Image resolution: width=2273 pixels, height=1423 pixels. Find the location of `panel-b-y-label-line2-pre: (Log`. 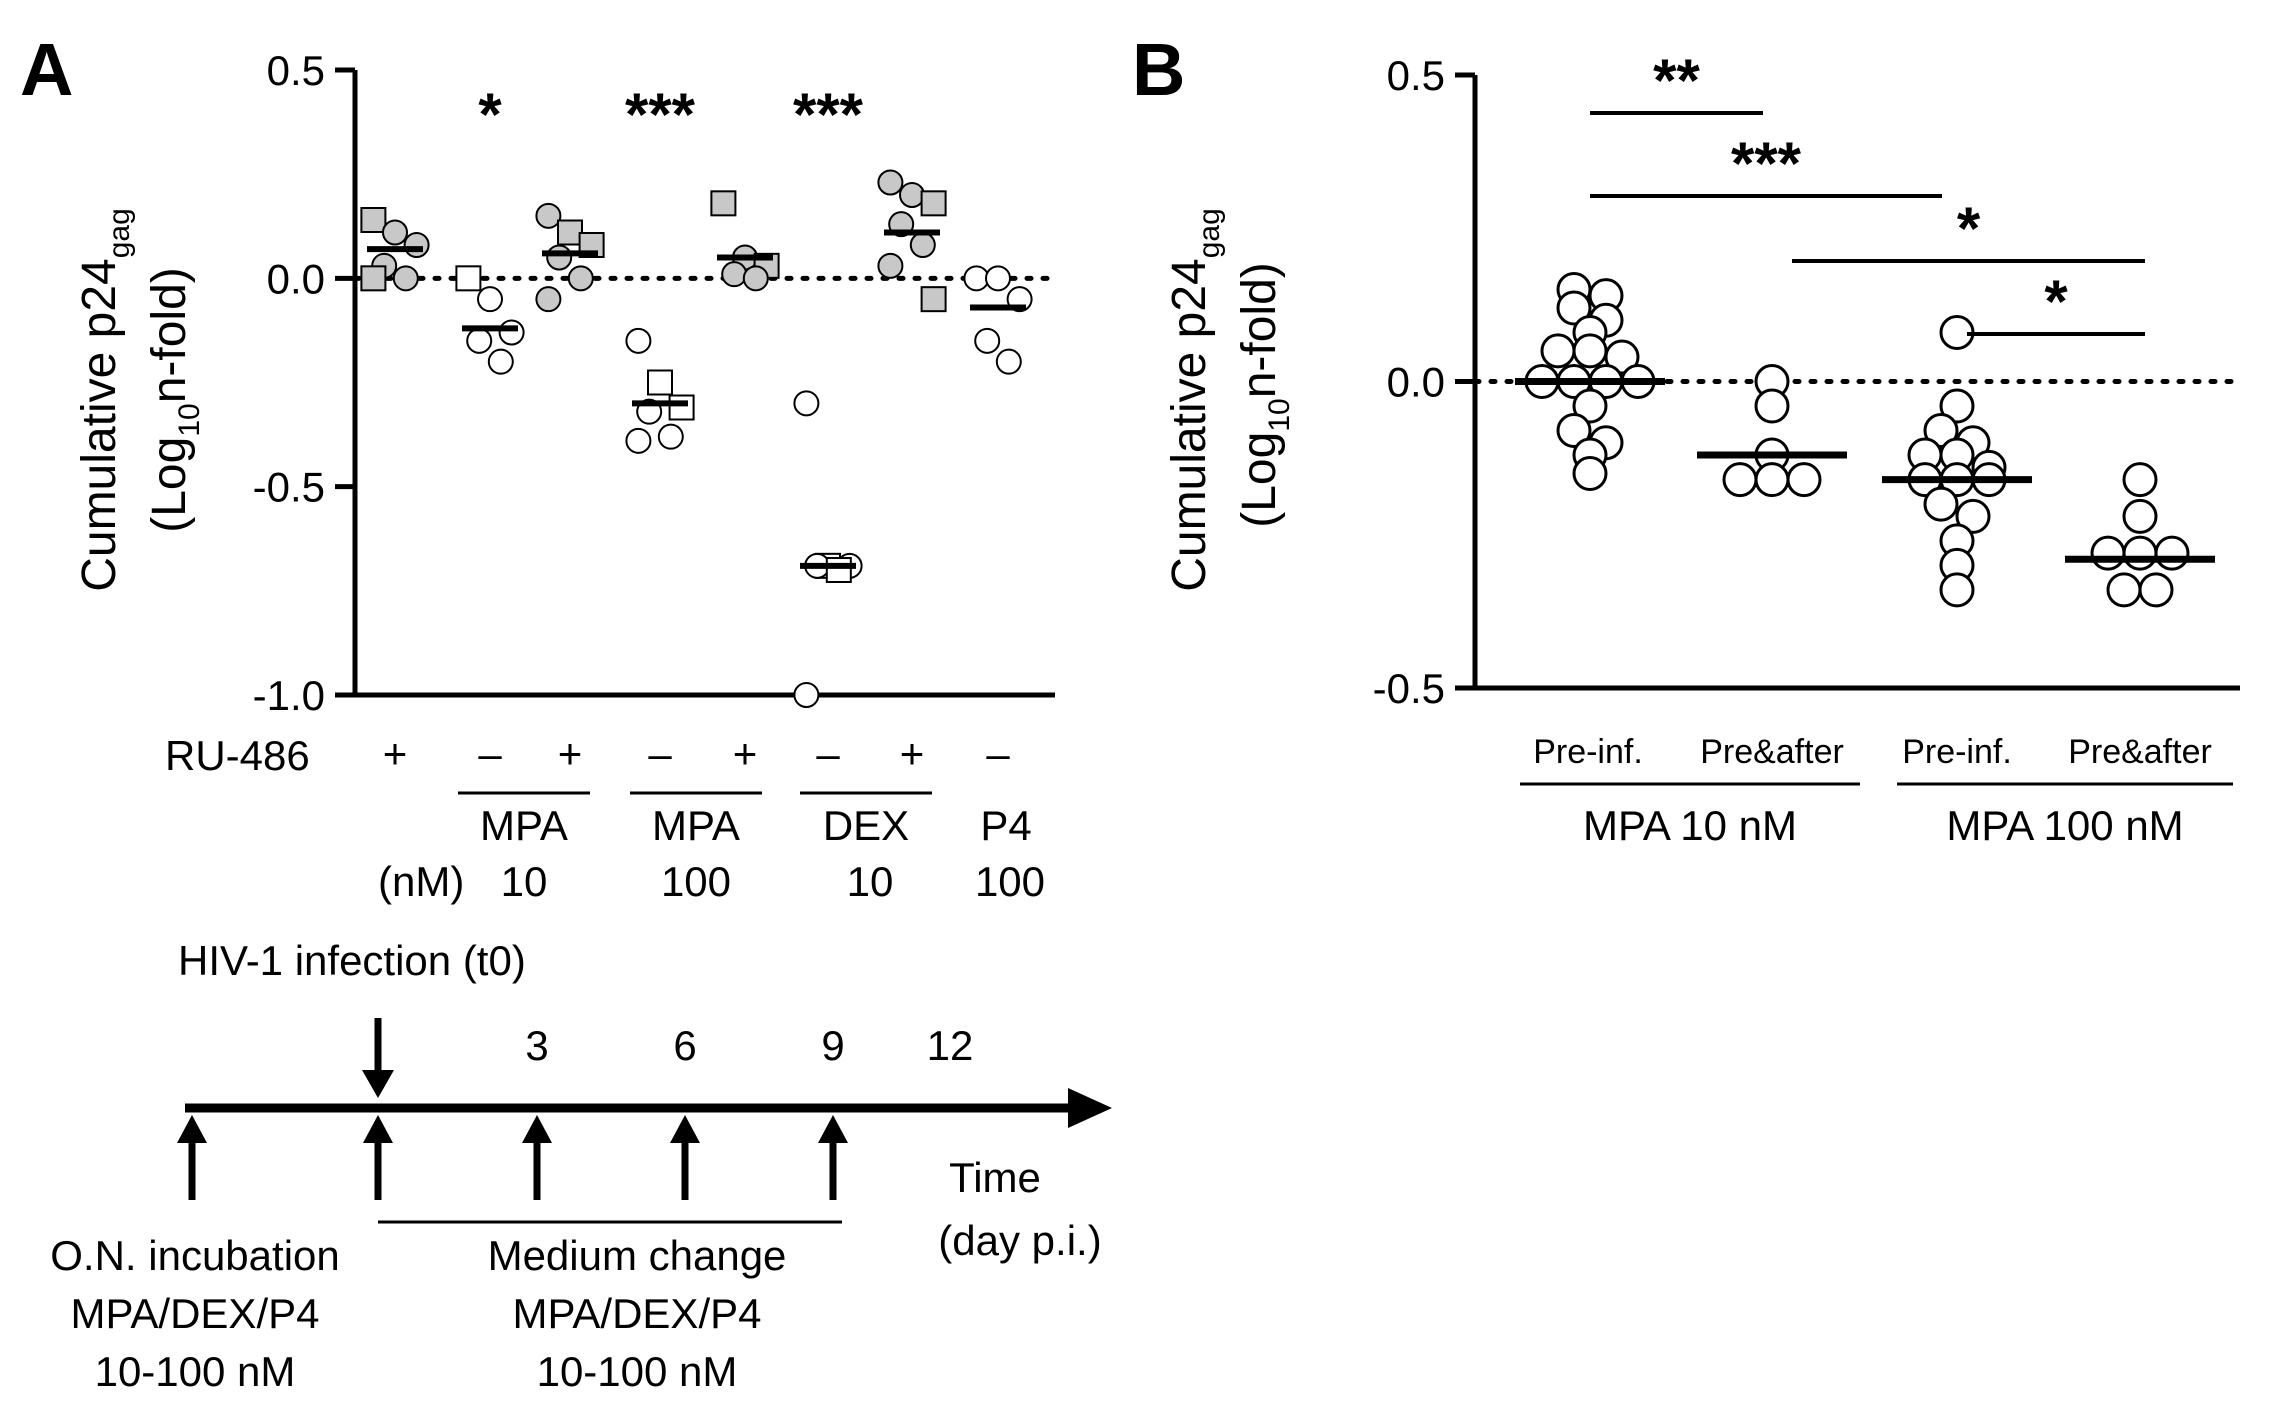

panel-b-y-label-line2-pre: (Log is located at coordinates (1259, 480).